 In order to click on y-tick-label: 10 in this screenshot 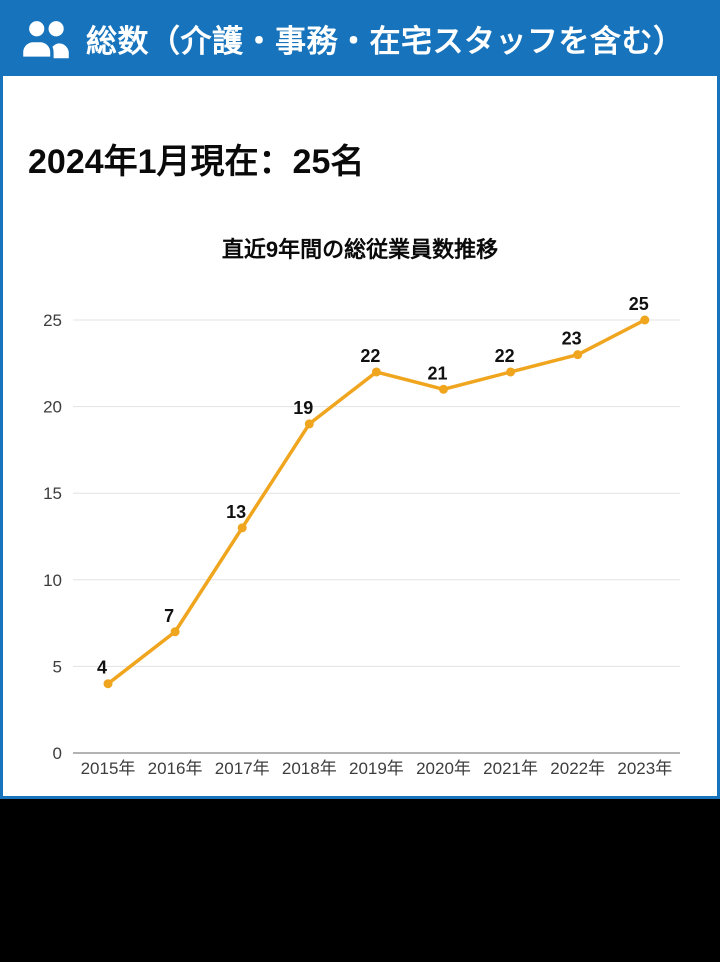, I will do `click(52, 580)`.